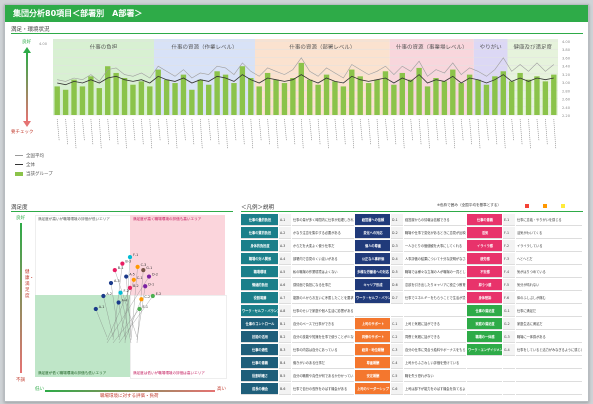  Describe the element at coordinates (146, 307) in the screenshot. I see `scatter-point-label: E-1` at that location.